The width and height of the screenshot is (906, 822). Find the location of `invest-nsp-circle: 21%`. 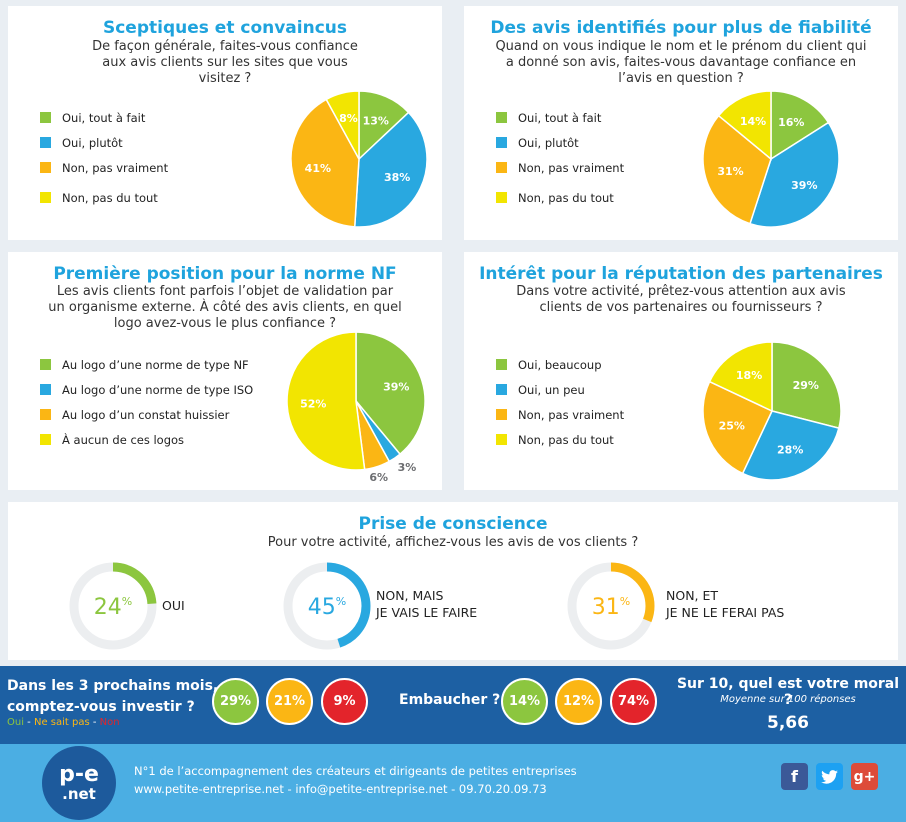

invest-nsp-circle: 21% is located at coordinates (289, 701).